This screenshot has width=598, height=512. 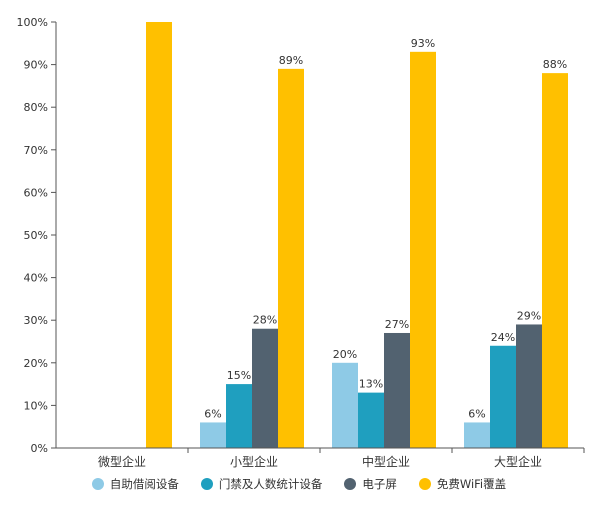 I want to click on legend-item-free-wifi: 免费WiFi覆盖, so click(x=462, y=484).